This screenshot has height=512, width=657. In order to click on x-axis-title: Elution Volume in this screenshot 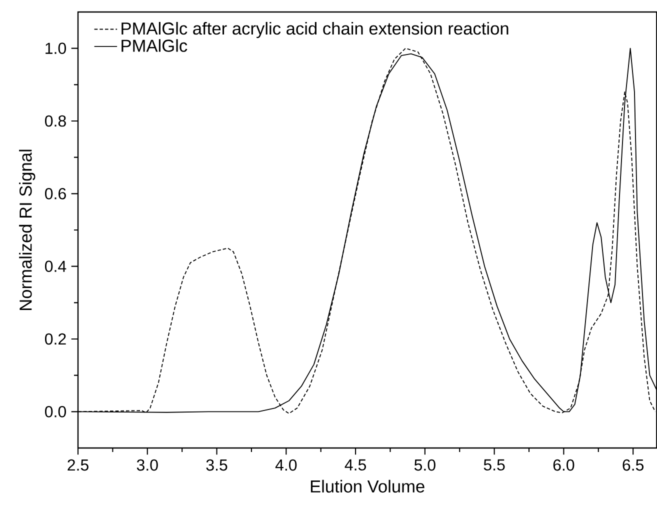, I will do `click(367, 486)`.